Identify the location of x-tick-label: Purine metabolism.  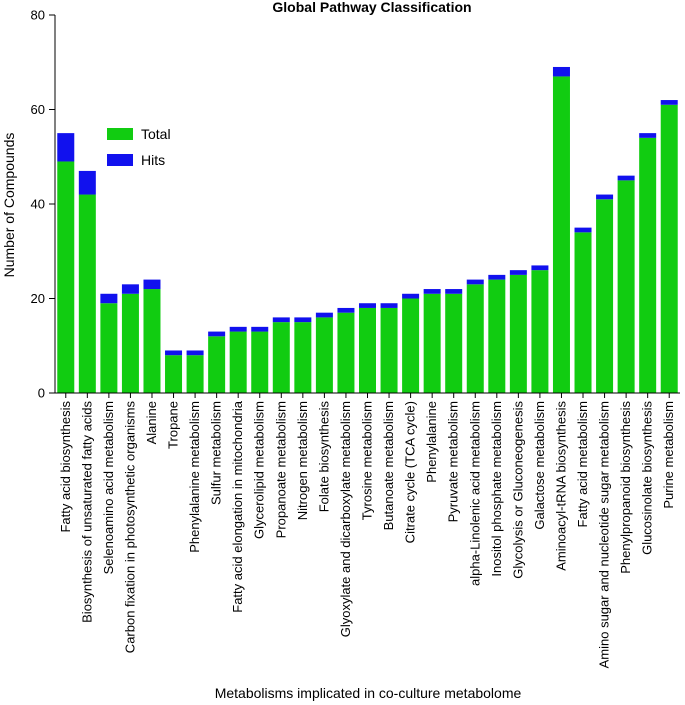
(668, 455).